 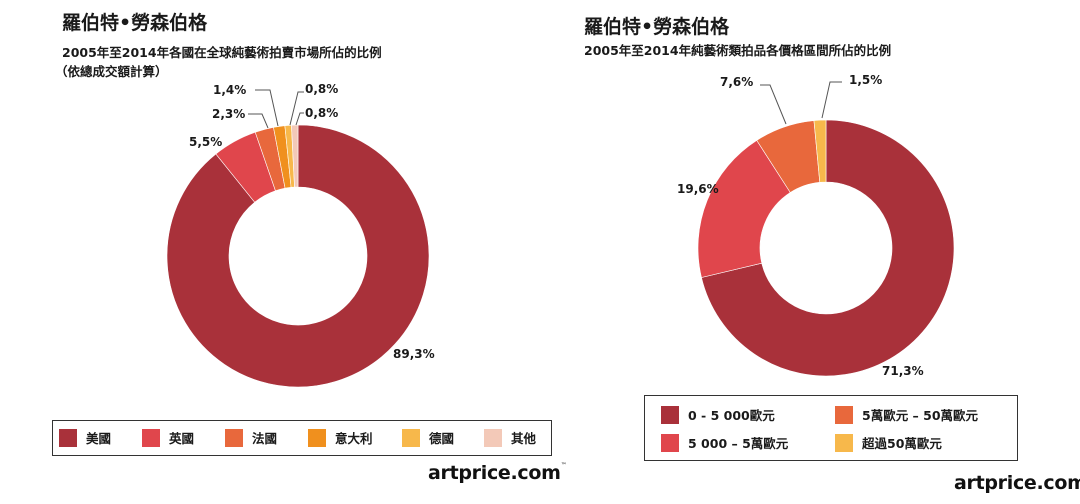 I want to click on data-label-2: 19,6%, so click(x=698, y=189).